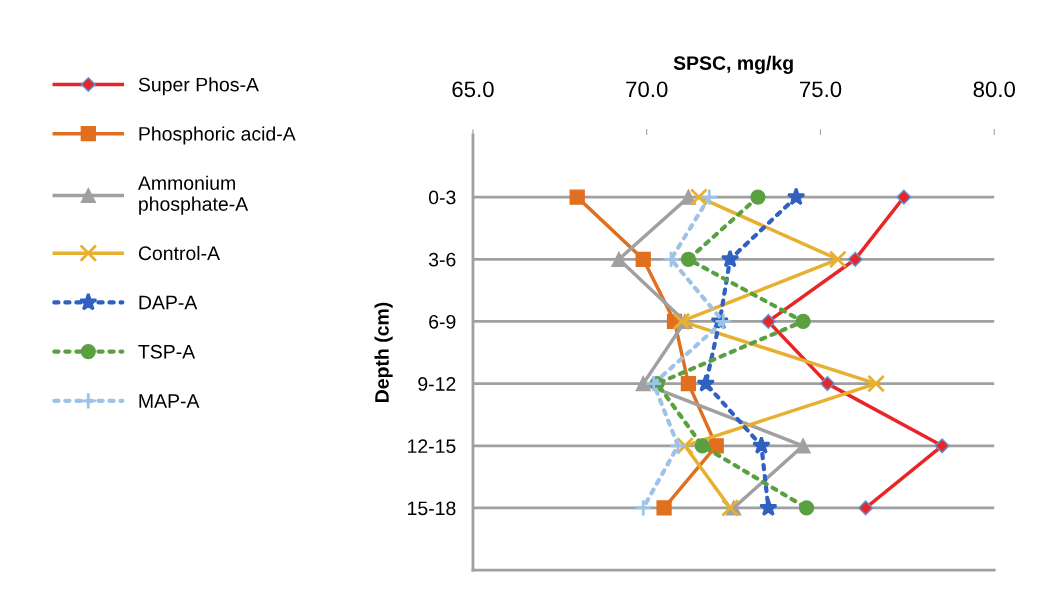 The width and height of the screenshot is (1051, 597). Describe the element at coordinates (733, 64) in the screenshot. I see `x-axis-title: SPSC, mg/kg` at that location.